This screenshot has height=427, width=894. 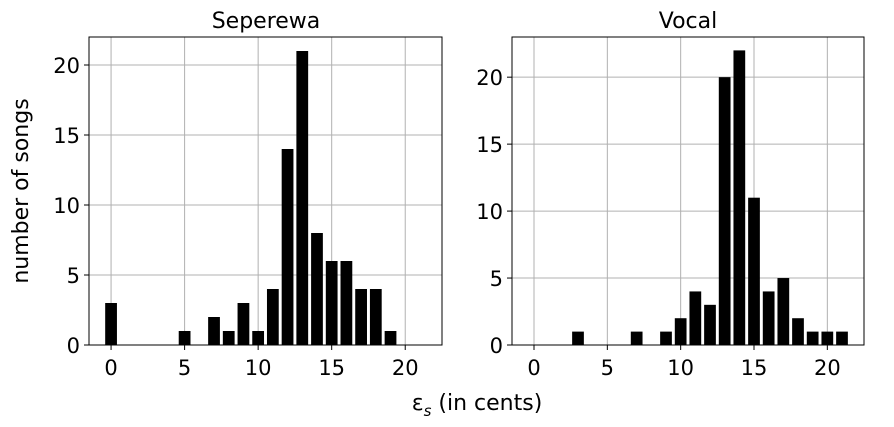 I want to click on x-axis-label-units: (in cents), so click(x=486, y=403).